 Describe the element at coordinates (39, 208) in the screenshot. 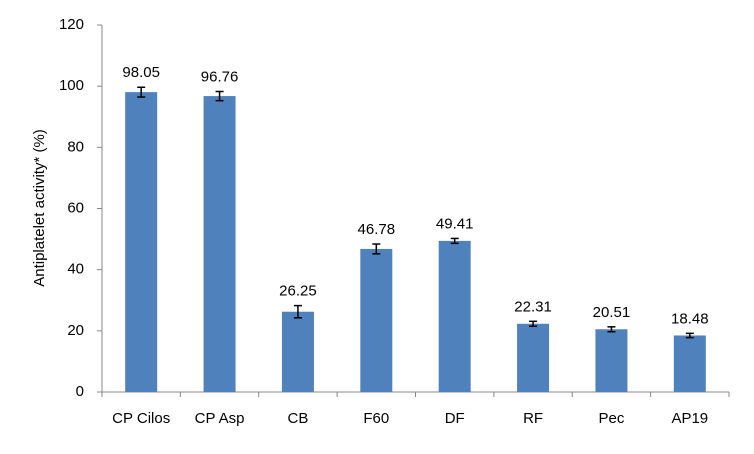

I see `y-axis-label: Antiplatelet activity* (%)` at that location.